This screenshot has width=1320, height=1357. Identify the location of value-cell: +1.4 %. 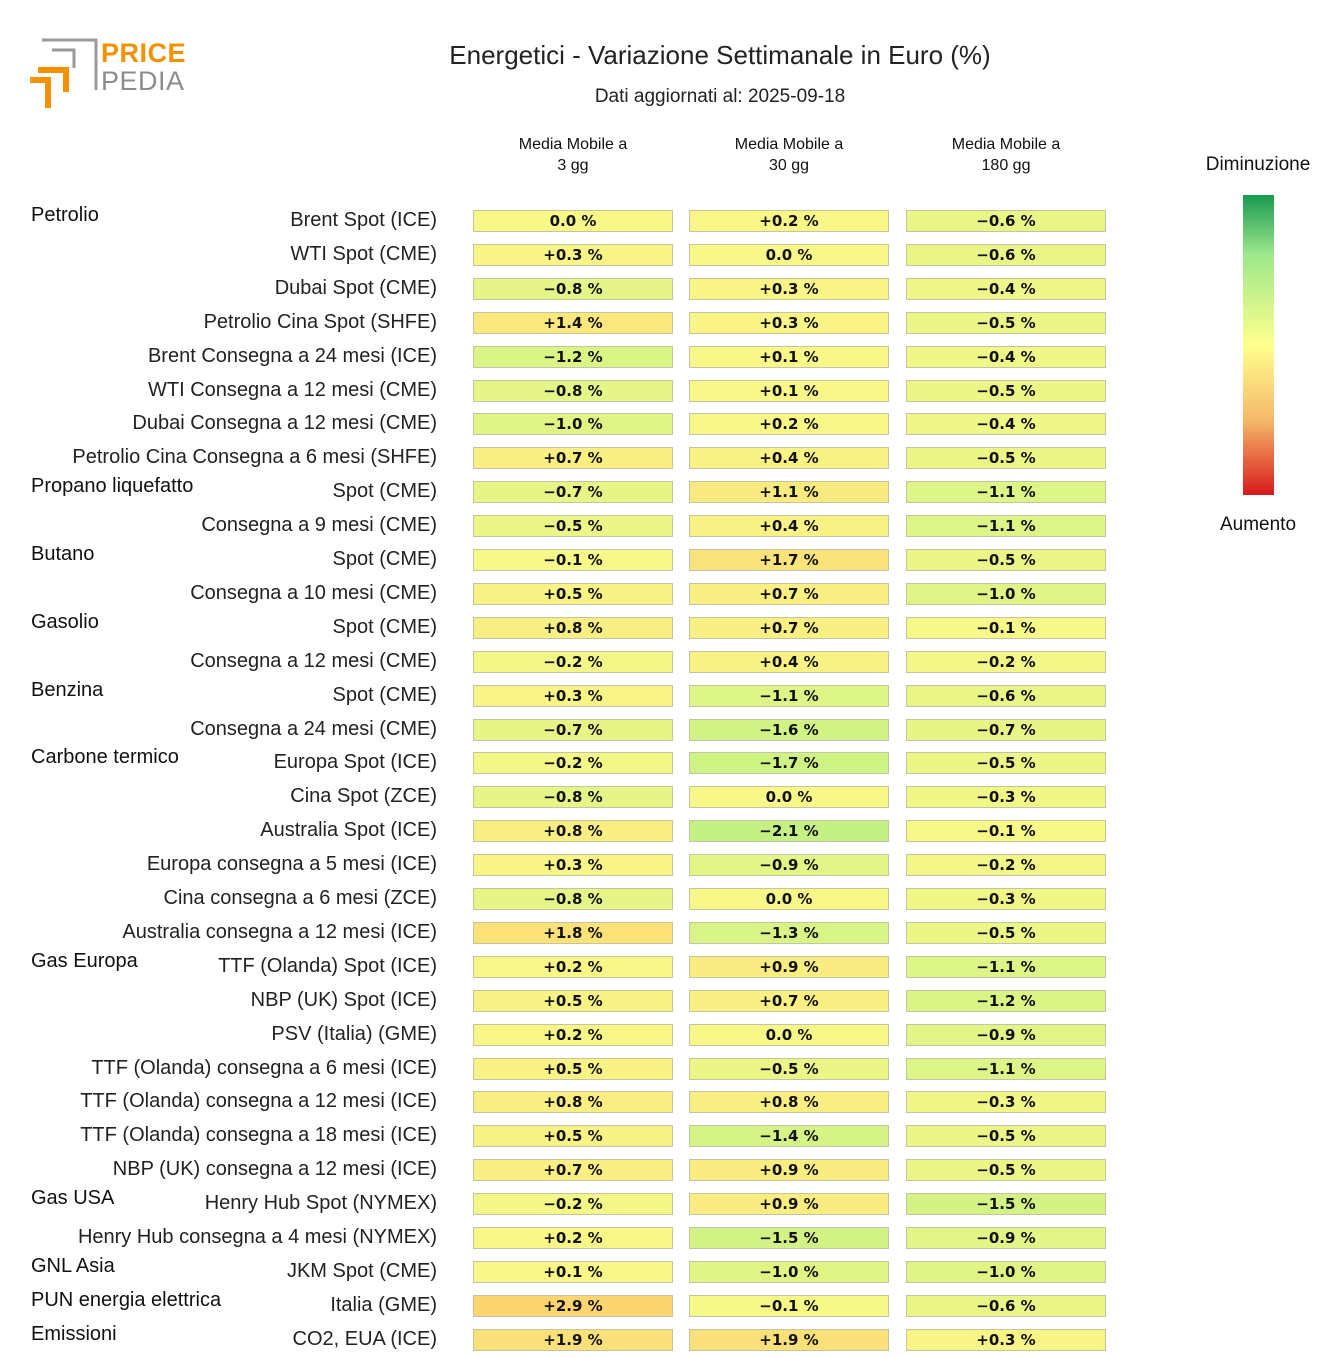
(573, 322).